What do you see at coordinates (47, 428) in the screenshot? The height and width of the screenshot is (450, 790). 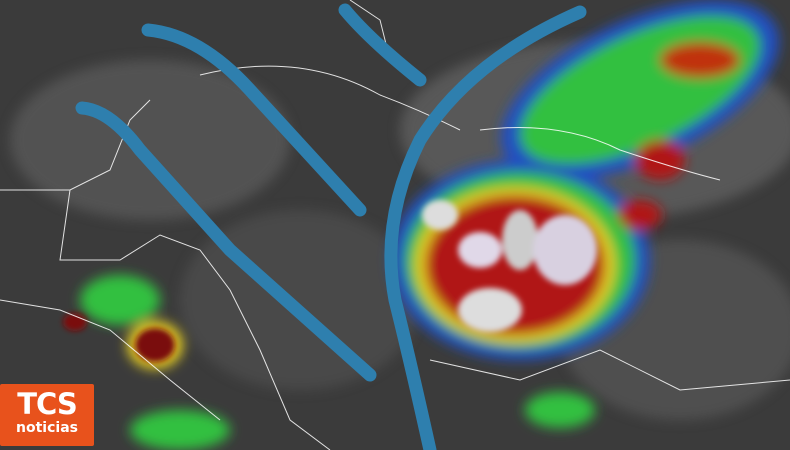 I see `logo-subtitle: noticias` at bounding box center [47, 428].